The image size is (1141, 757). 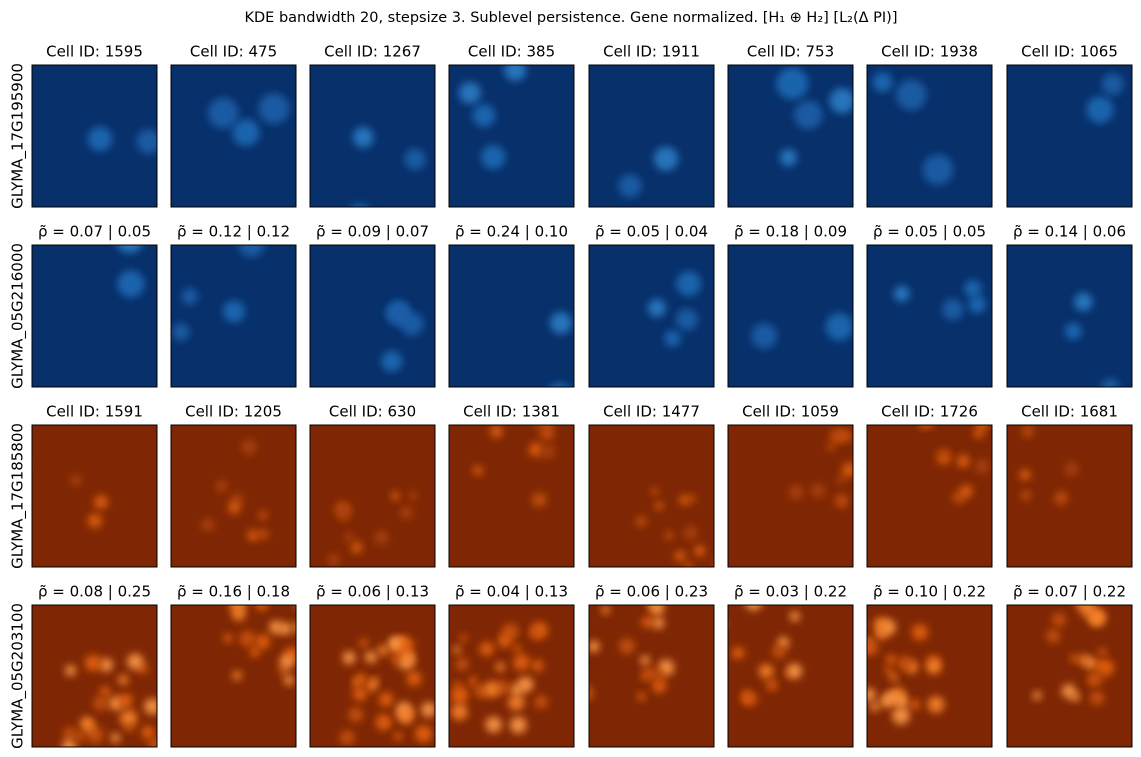 I want to click on panel-title: Cell ID: 630, so click(x=372, y=412).